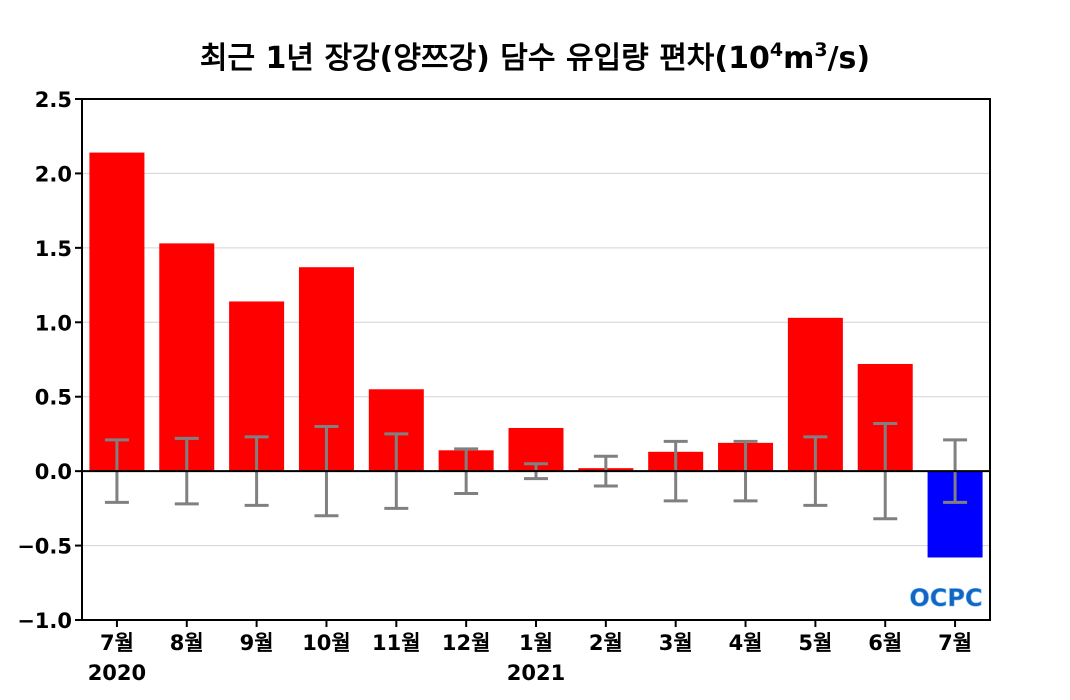  I want to click on chart-title-mid: m, so click(798, 58).